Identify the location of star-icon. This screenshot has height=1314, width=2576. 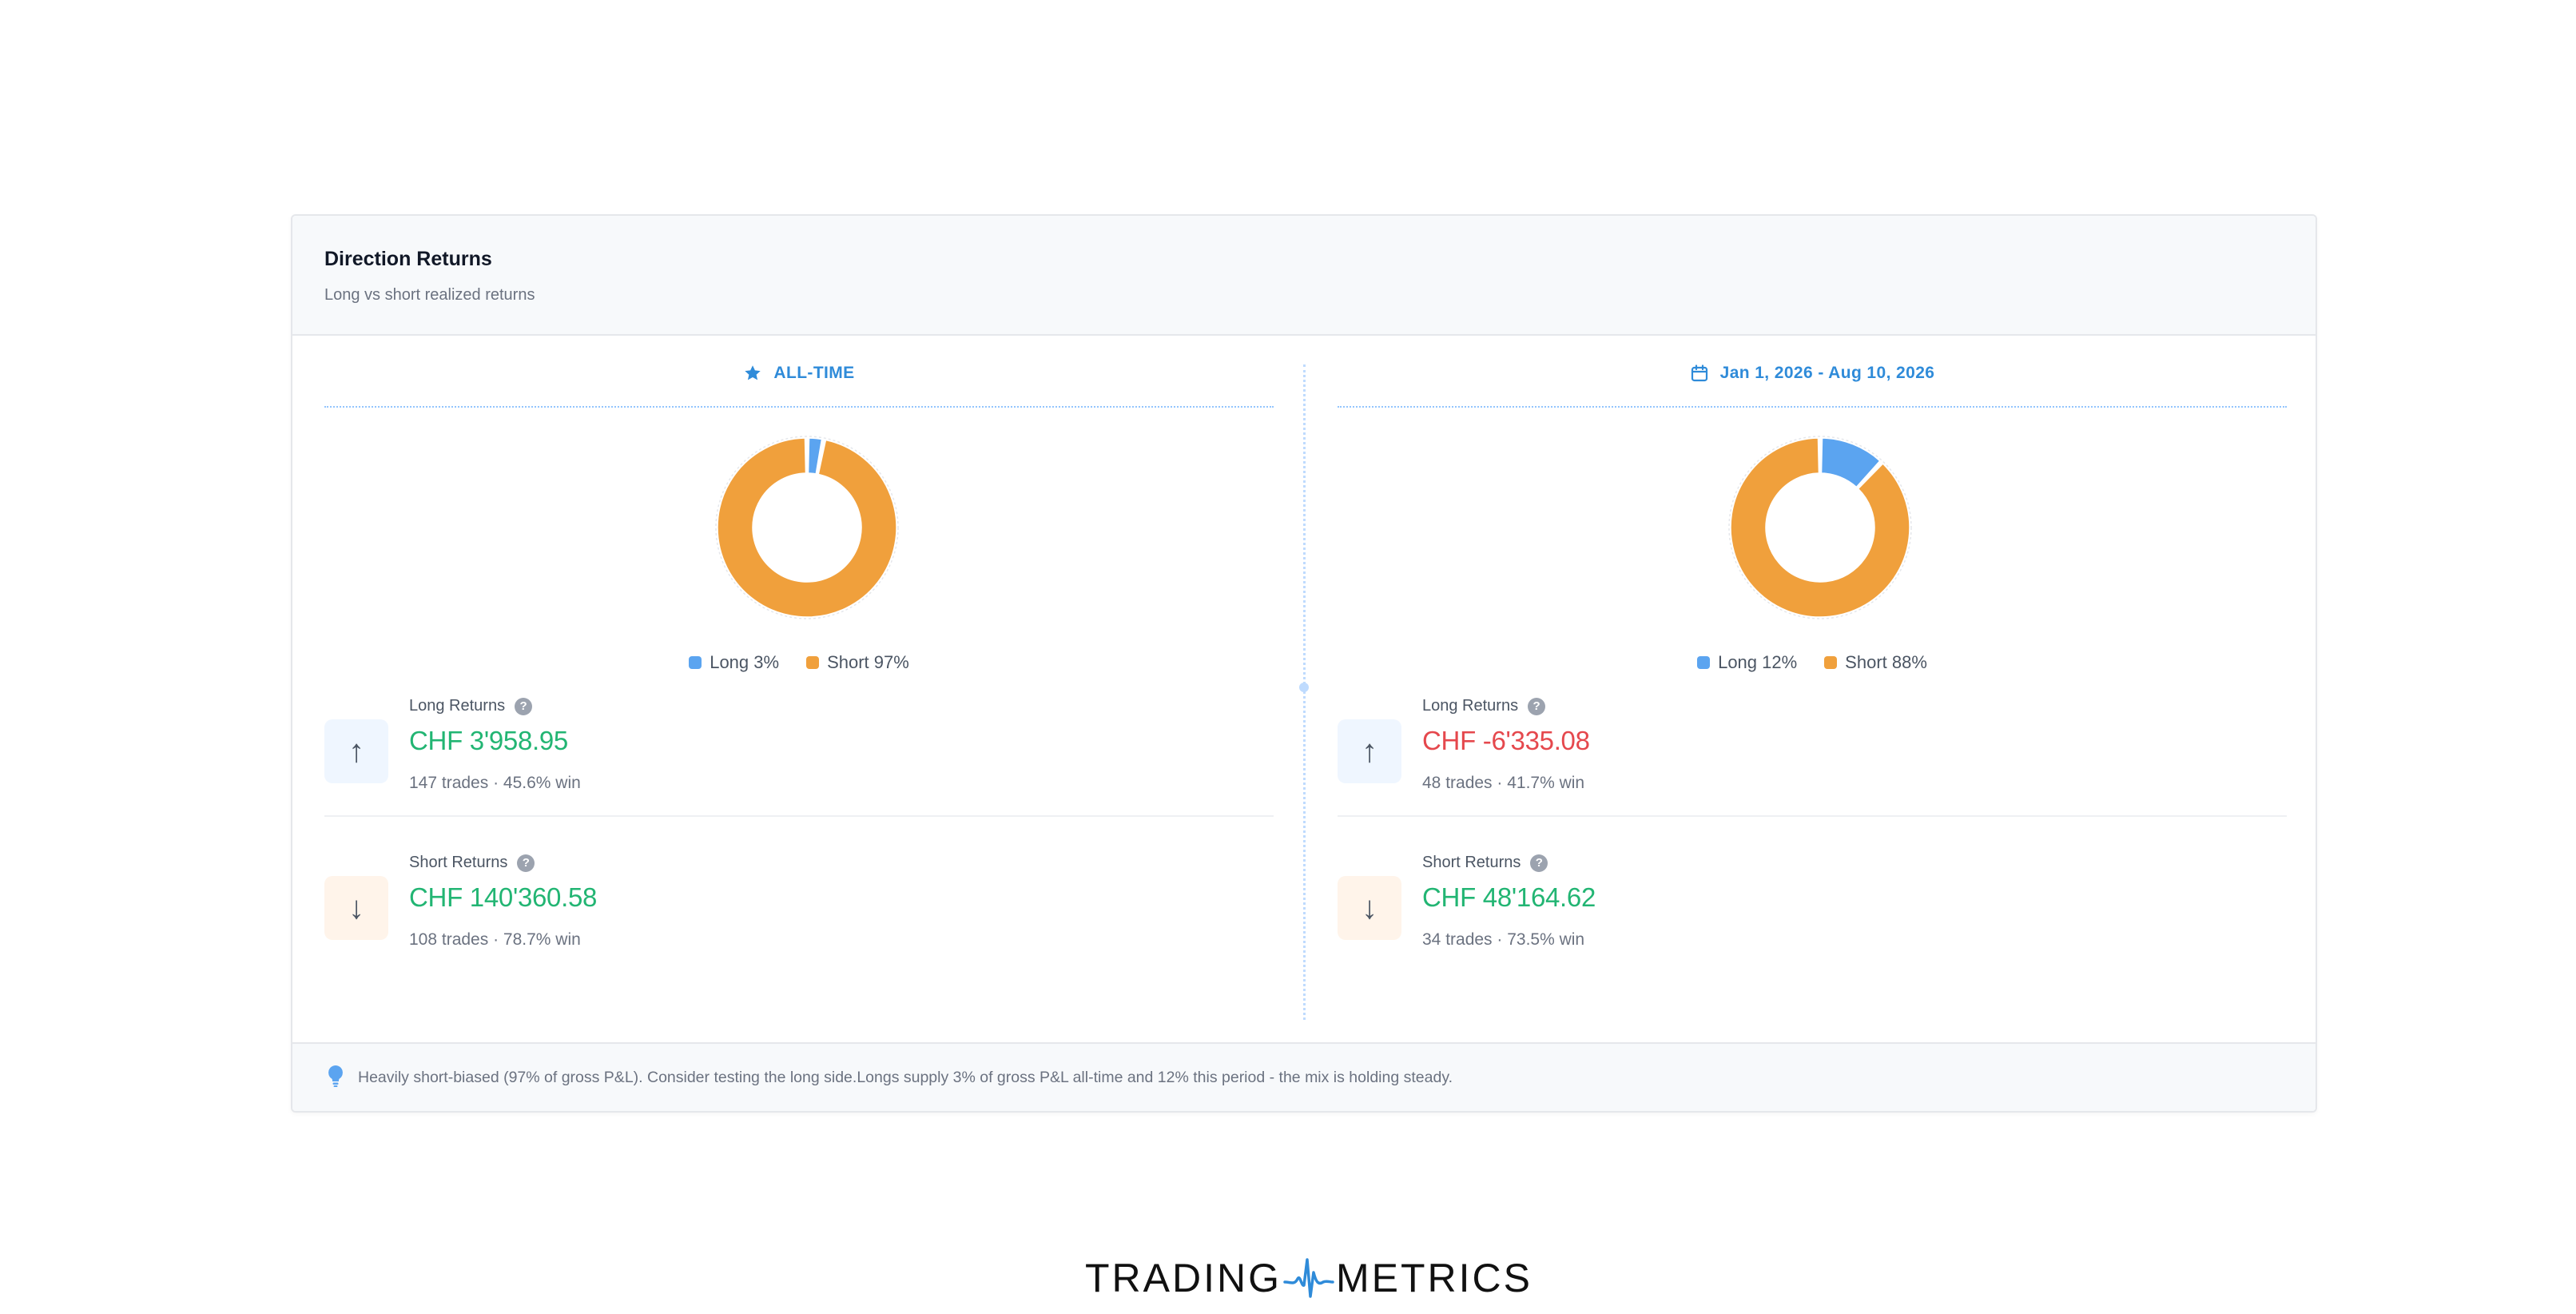
(752, 373).